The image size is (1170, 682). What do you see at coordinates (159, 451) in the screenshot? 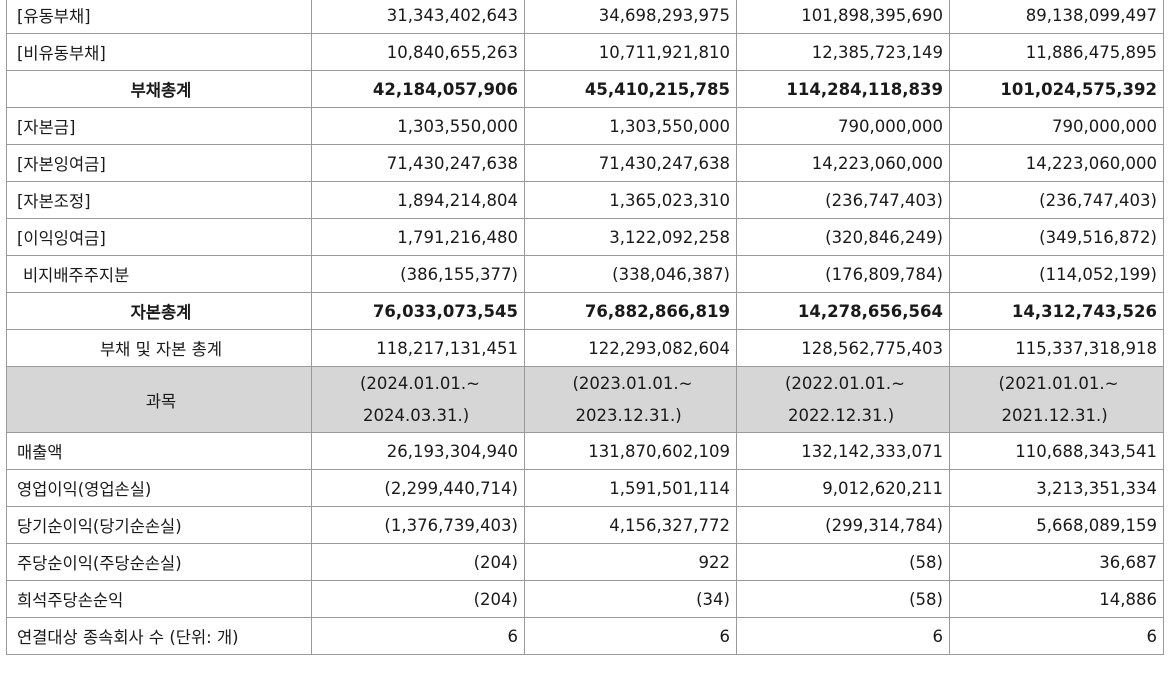
I see `row-label: 매출액` at bounding box center [159, 451].